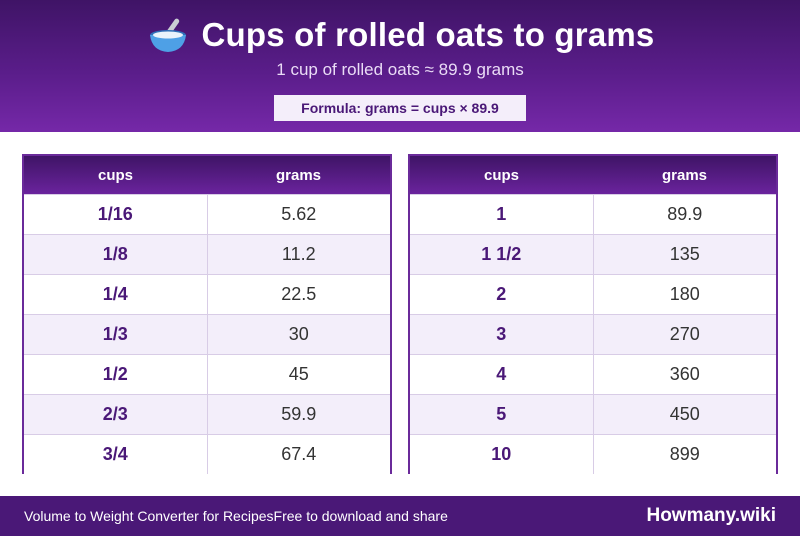 Image resolution: width=800 pixels, height=536 pixels. I want to click on table-row: 1/8 11.2, so click(207, 254).